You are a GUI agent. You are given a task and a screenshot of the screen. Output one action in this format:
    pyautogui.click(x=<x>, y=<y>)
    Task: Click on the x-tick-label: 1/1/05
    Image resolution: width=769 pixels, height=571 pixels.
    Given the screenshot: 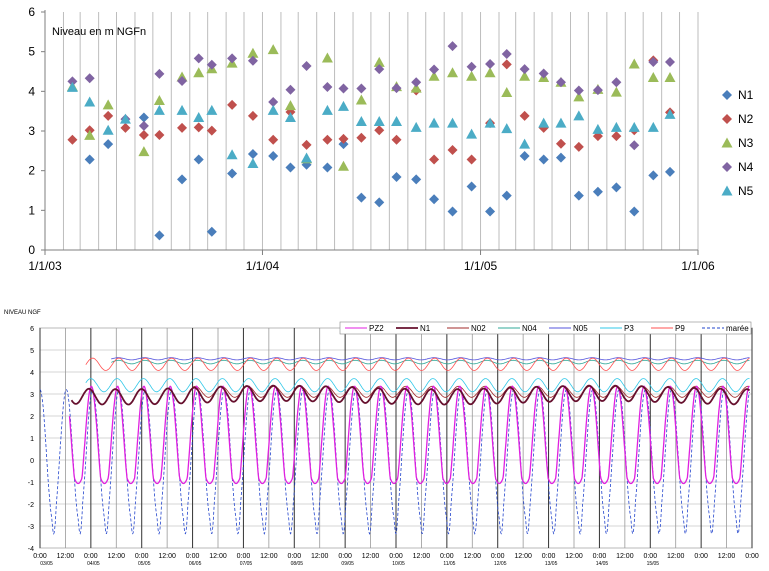 What is the action you would take?
    pyautogui.click(x=481, y=266)
    